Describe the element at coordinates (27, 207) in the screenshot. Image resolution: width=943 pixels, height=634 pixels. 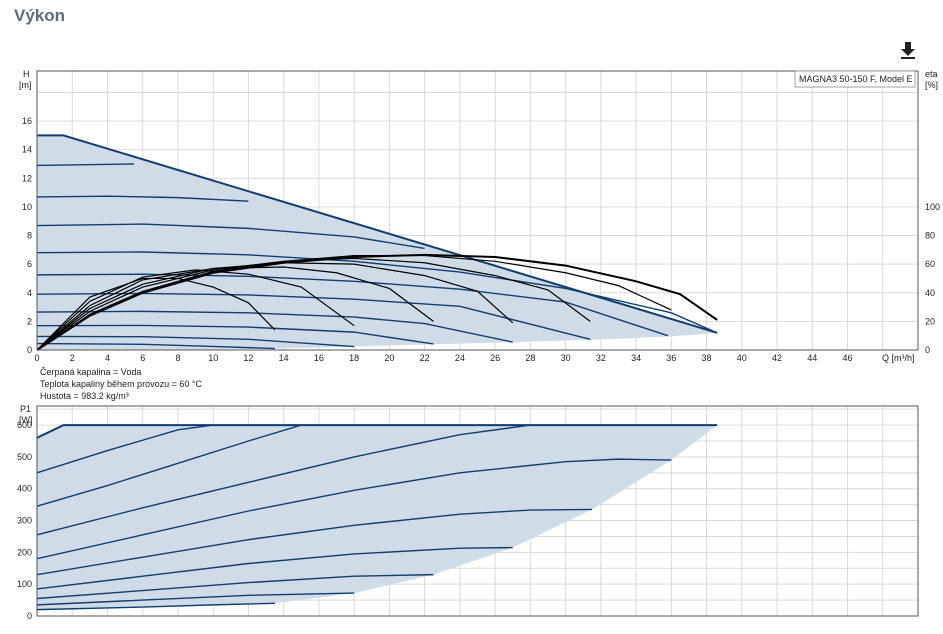
I see `y-tick-label: 10` at that location.